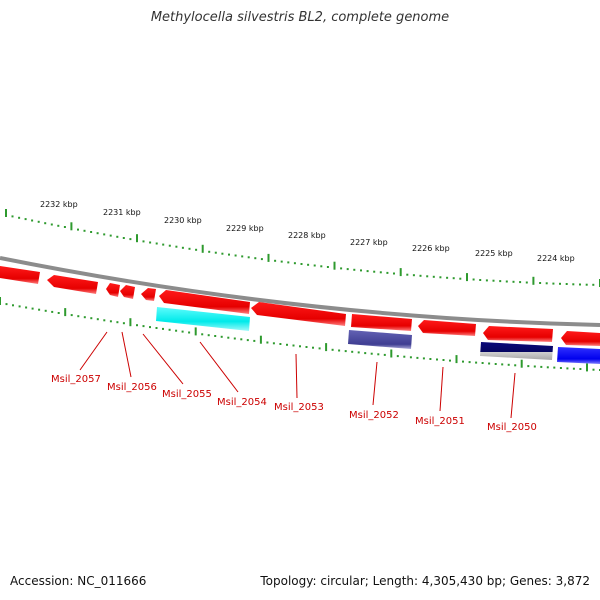  What do you see at coordinates (556, 258) in the screenshot?
I see `scale-label: 2224 kbp` at bounding box center [556, 258].